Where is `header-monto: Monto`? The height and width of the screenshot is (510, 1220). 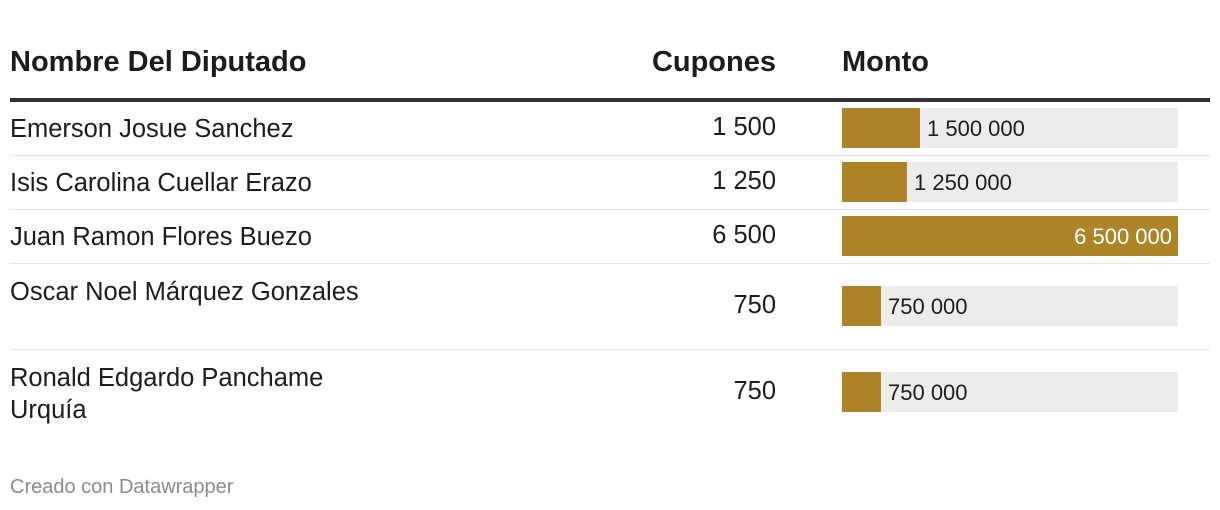 header-monto: Monto is located at coordinates (885, 62).